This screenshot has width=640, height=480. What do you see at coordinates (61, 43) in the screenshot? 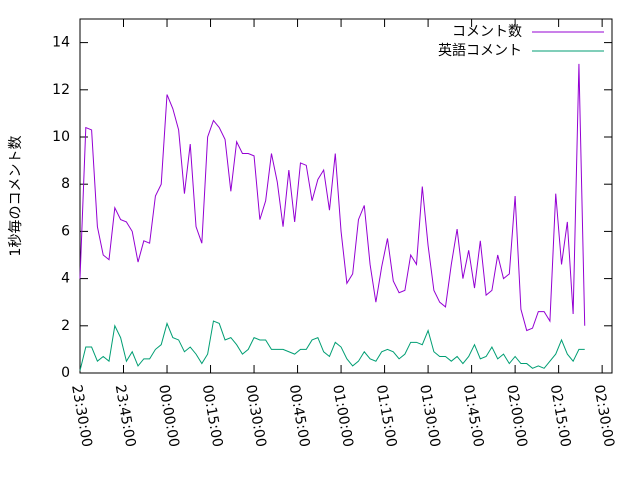
I see `y-tick-label: 14` at bounding box center [61, 43].